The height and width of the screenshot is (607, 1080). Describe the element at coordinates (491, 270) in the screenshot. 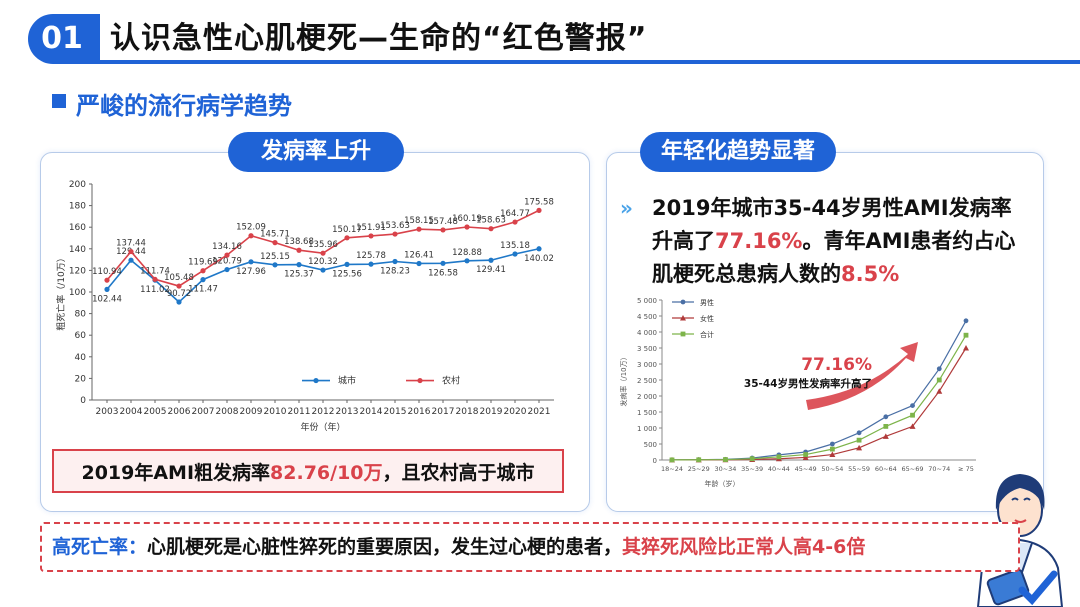

I see `data-label: 129.41` at that location.